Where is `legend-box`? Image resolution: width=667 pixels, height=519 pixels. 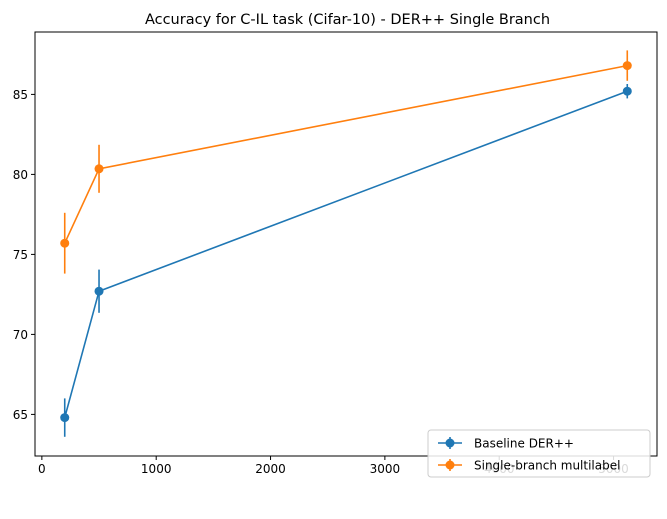 legend-box is located at coordinates (539, 453).